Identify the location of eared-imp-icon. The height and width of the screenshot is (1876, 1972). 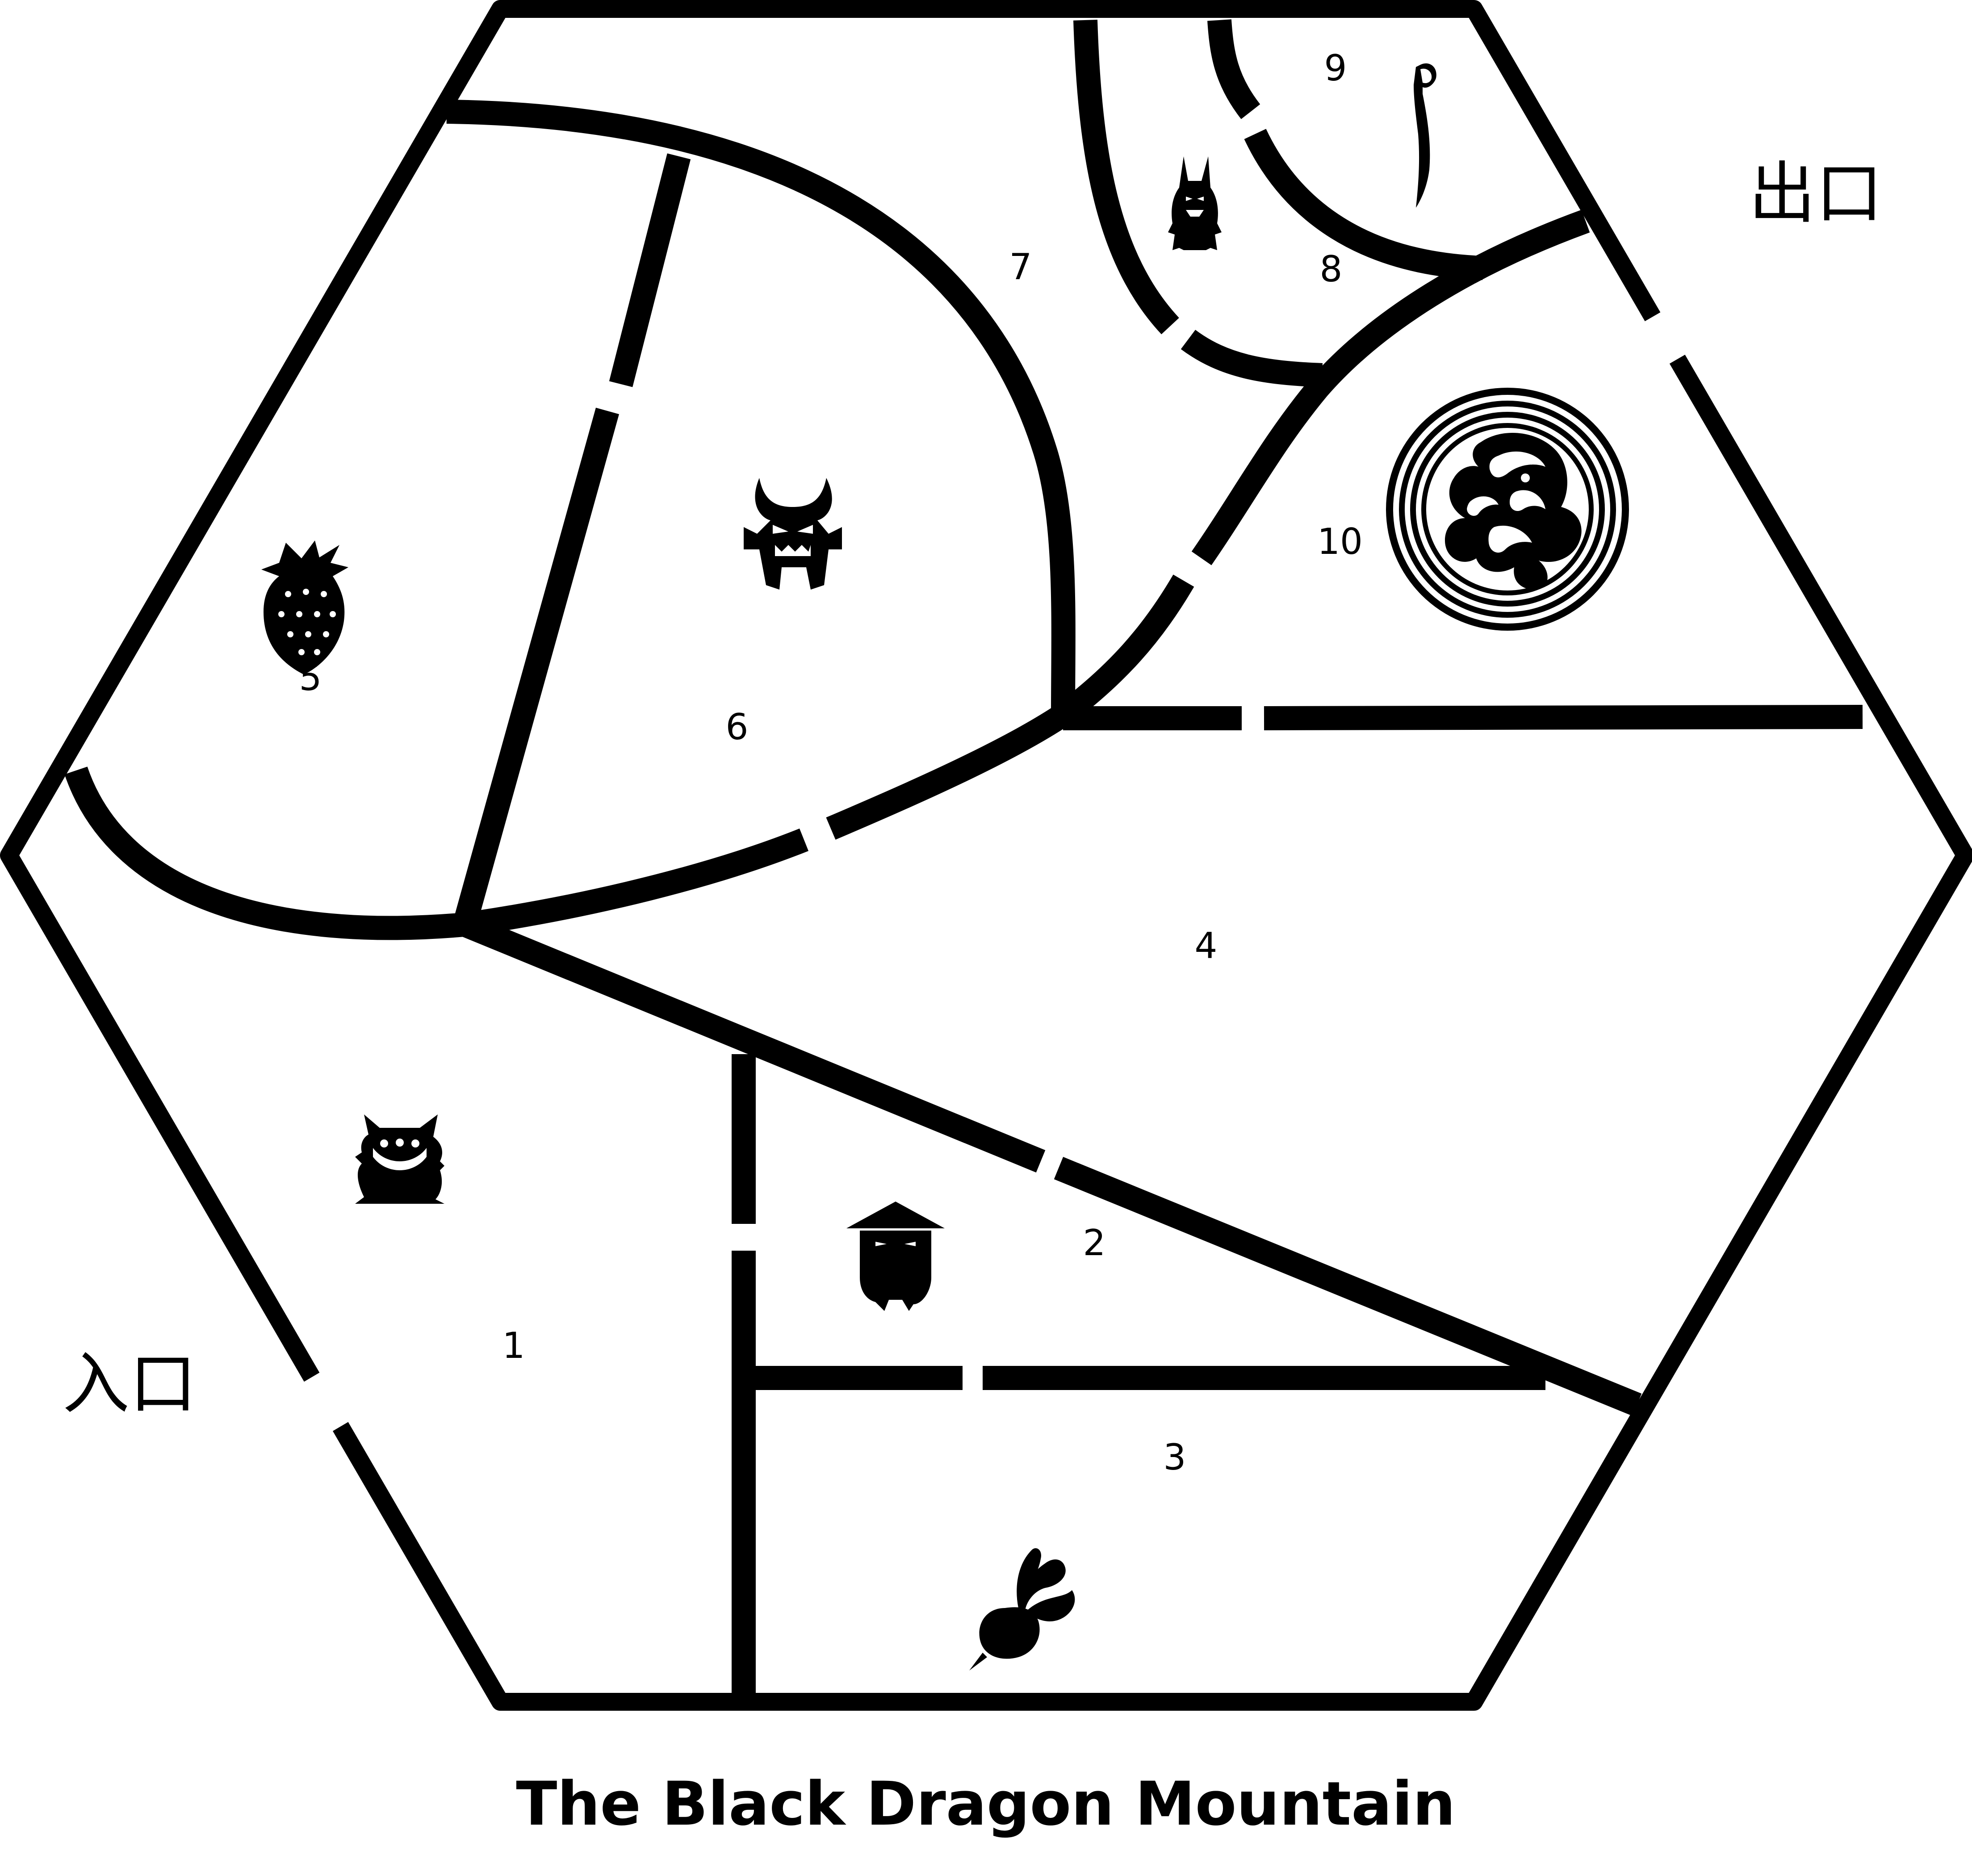
(1195, 203).